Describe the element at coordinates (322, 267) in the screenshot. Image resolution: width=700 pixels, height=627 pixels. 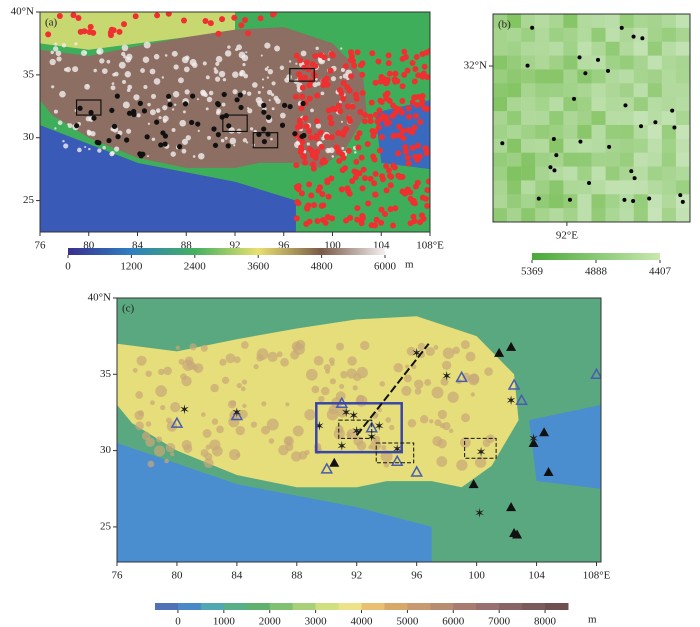
I see `colorbar-label: 4800` at that location.